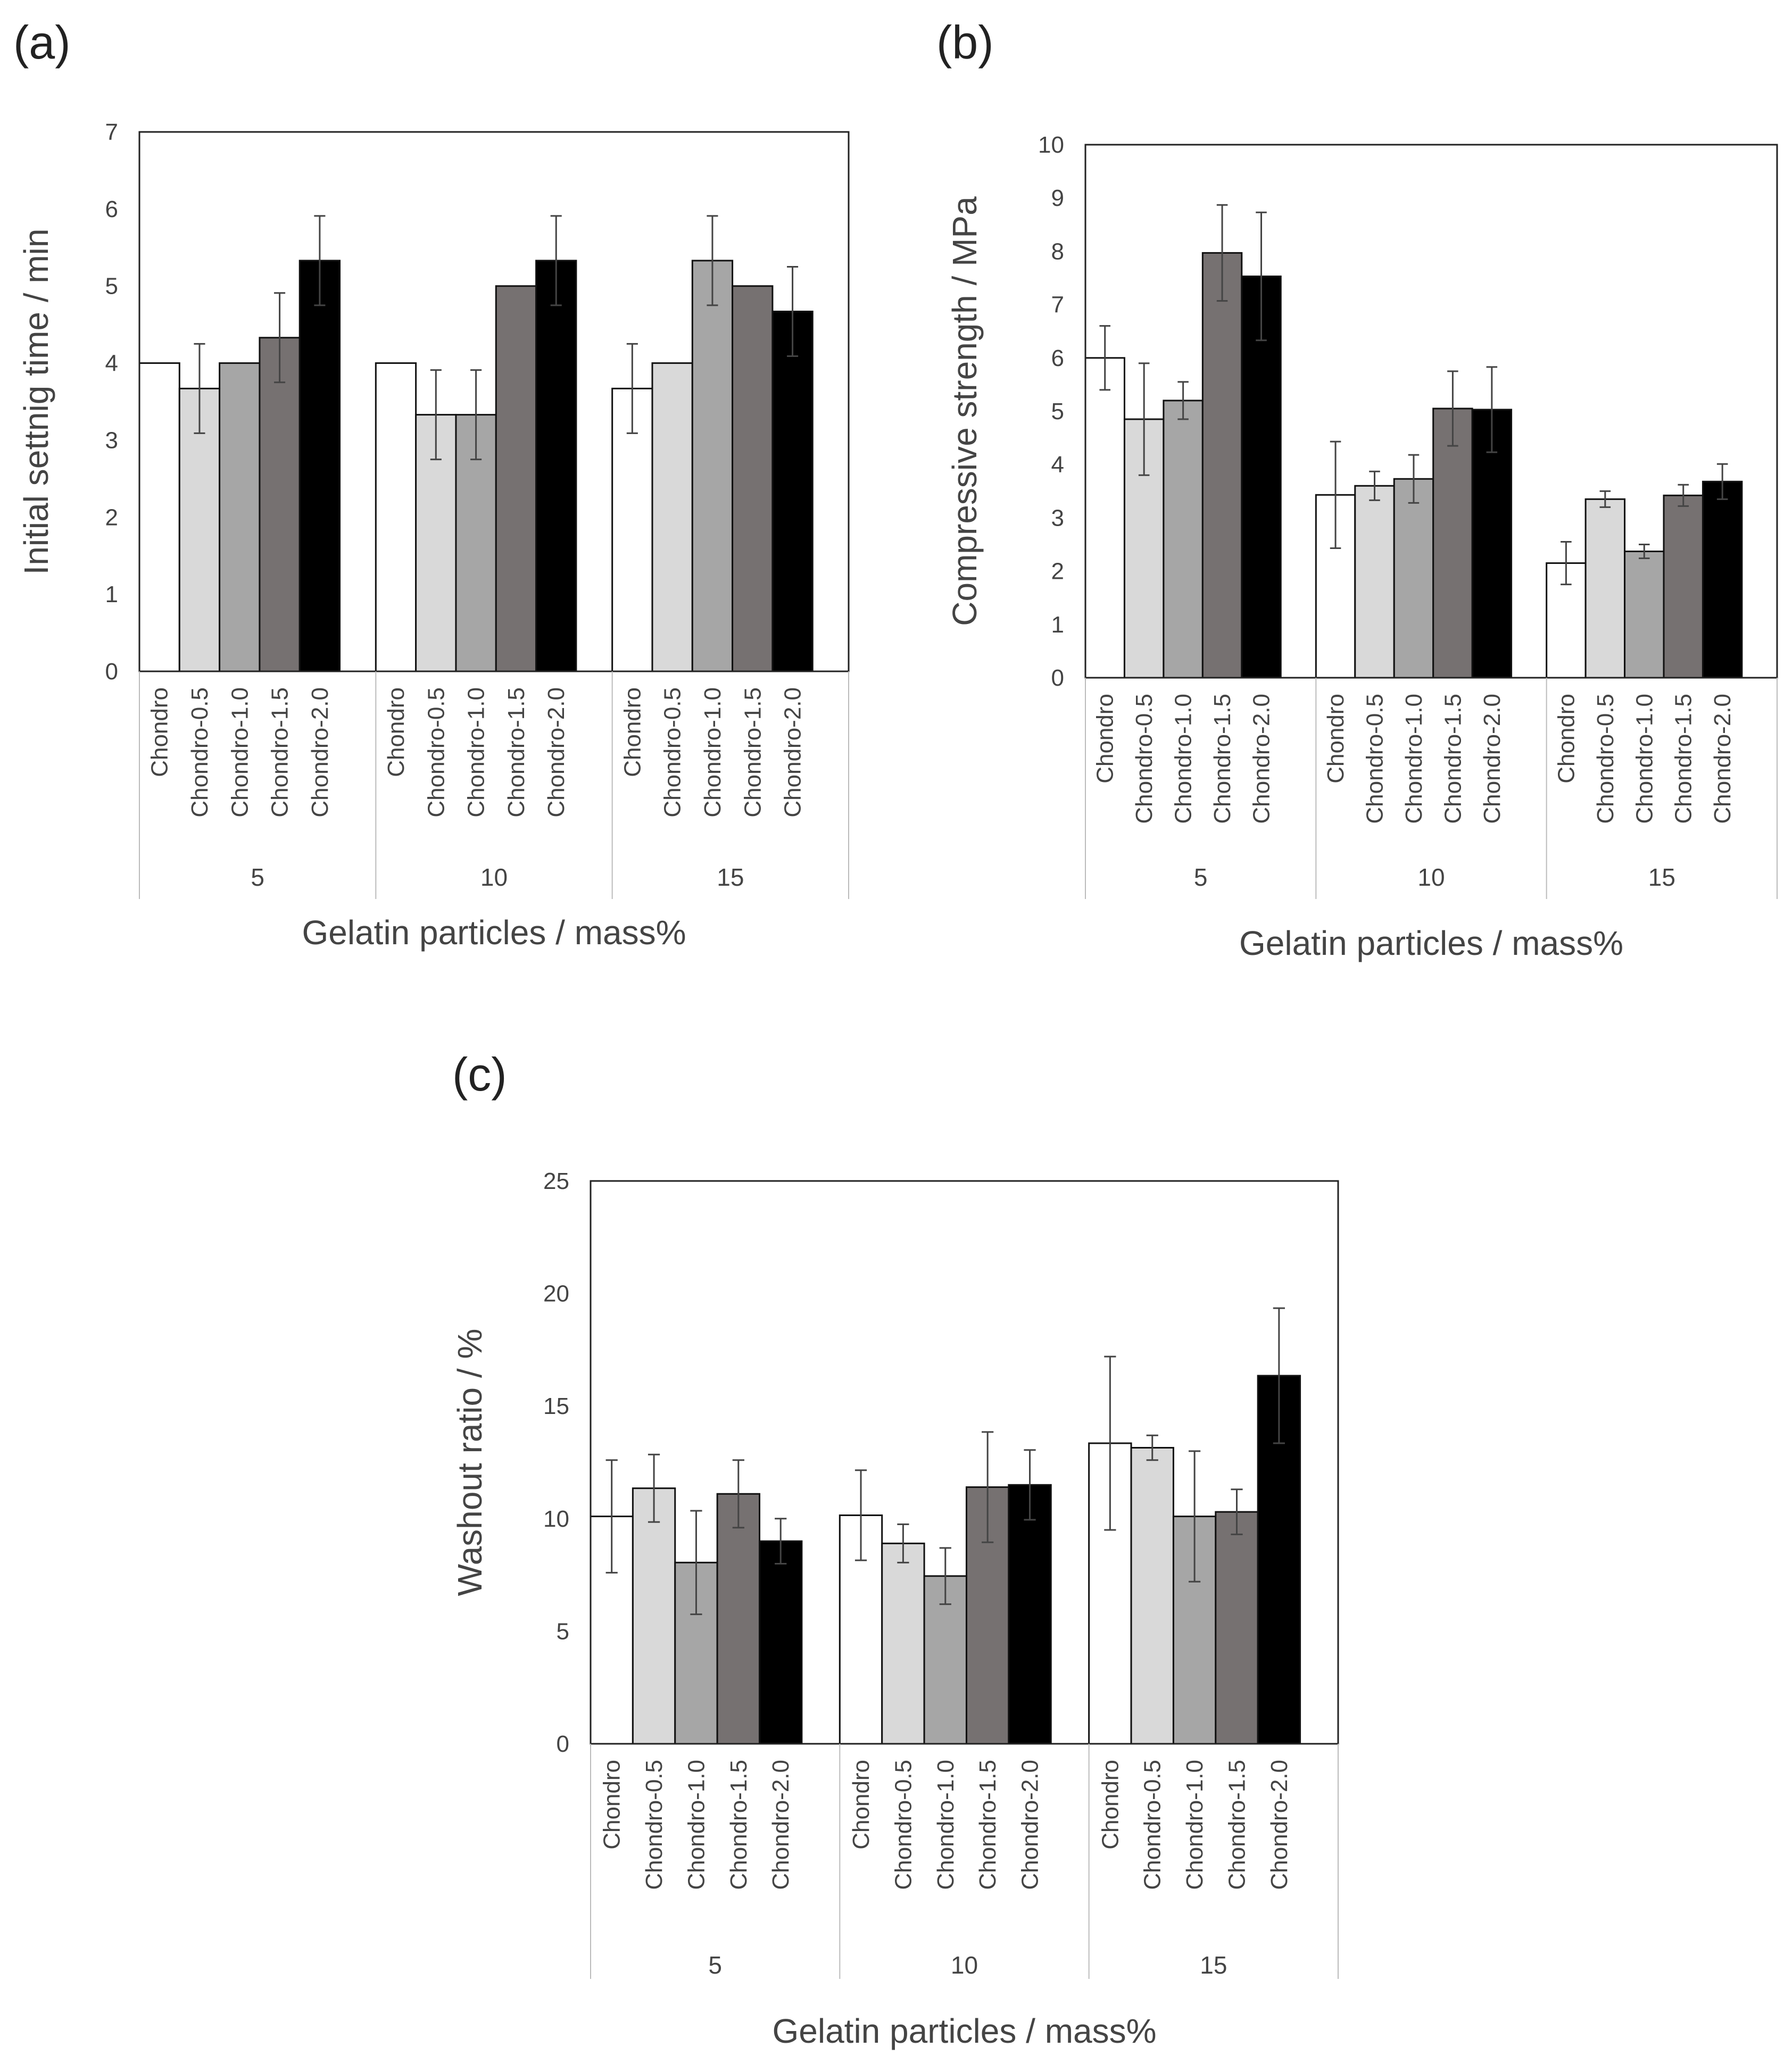 This screenshot has width=1784, height=2072. I want to click on y-axis-title: Washout ratio / %, so click(470, 1462).